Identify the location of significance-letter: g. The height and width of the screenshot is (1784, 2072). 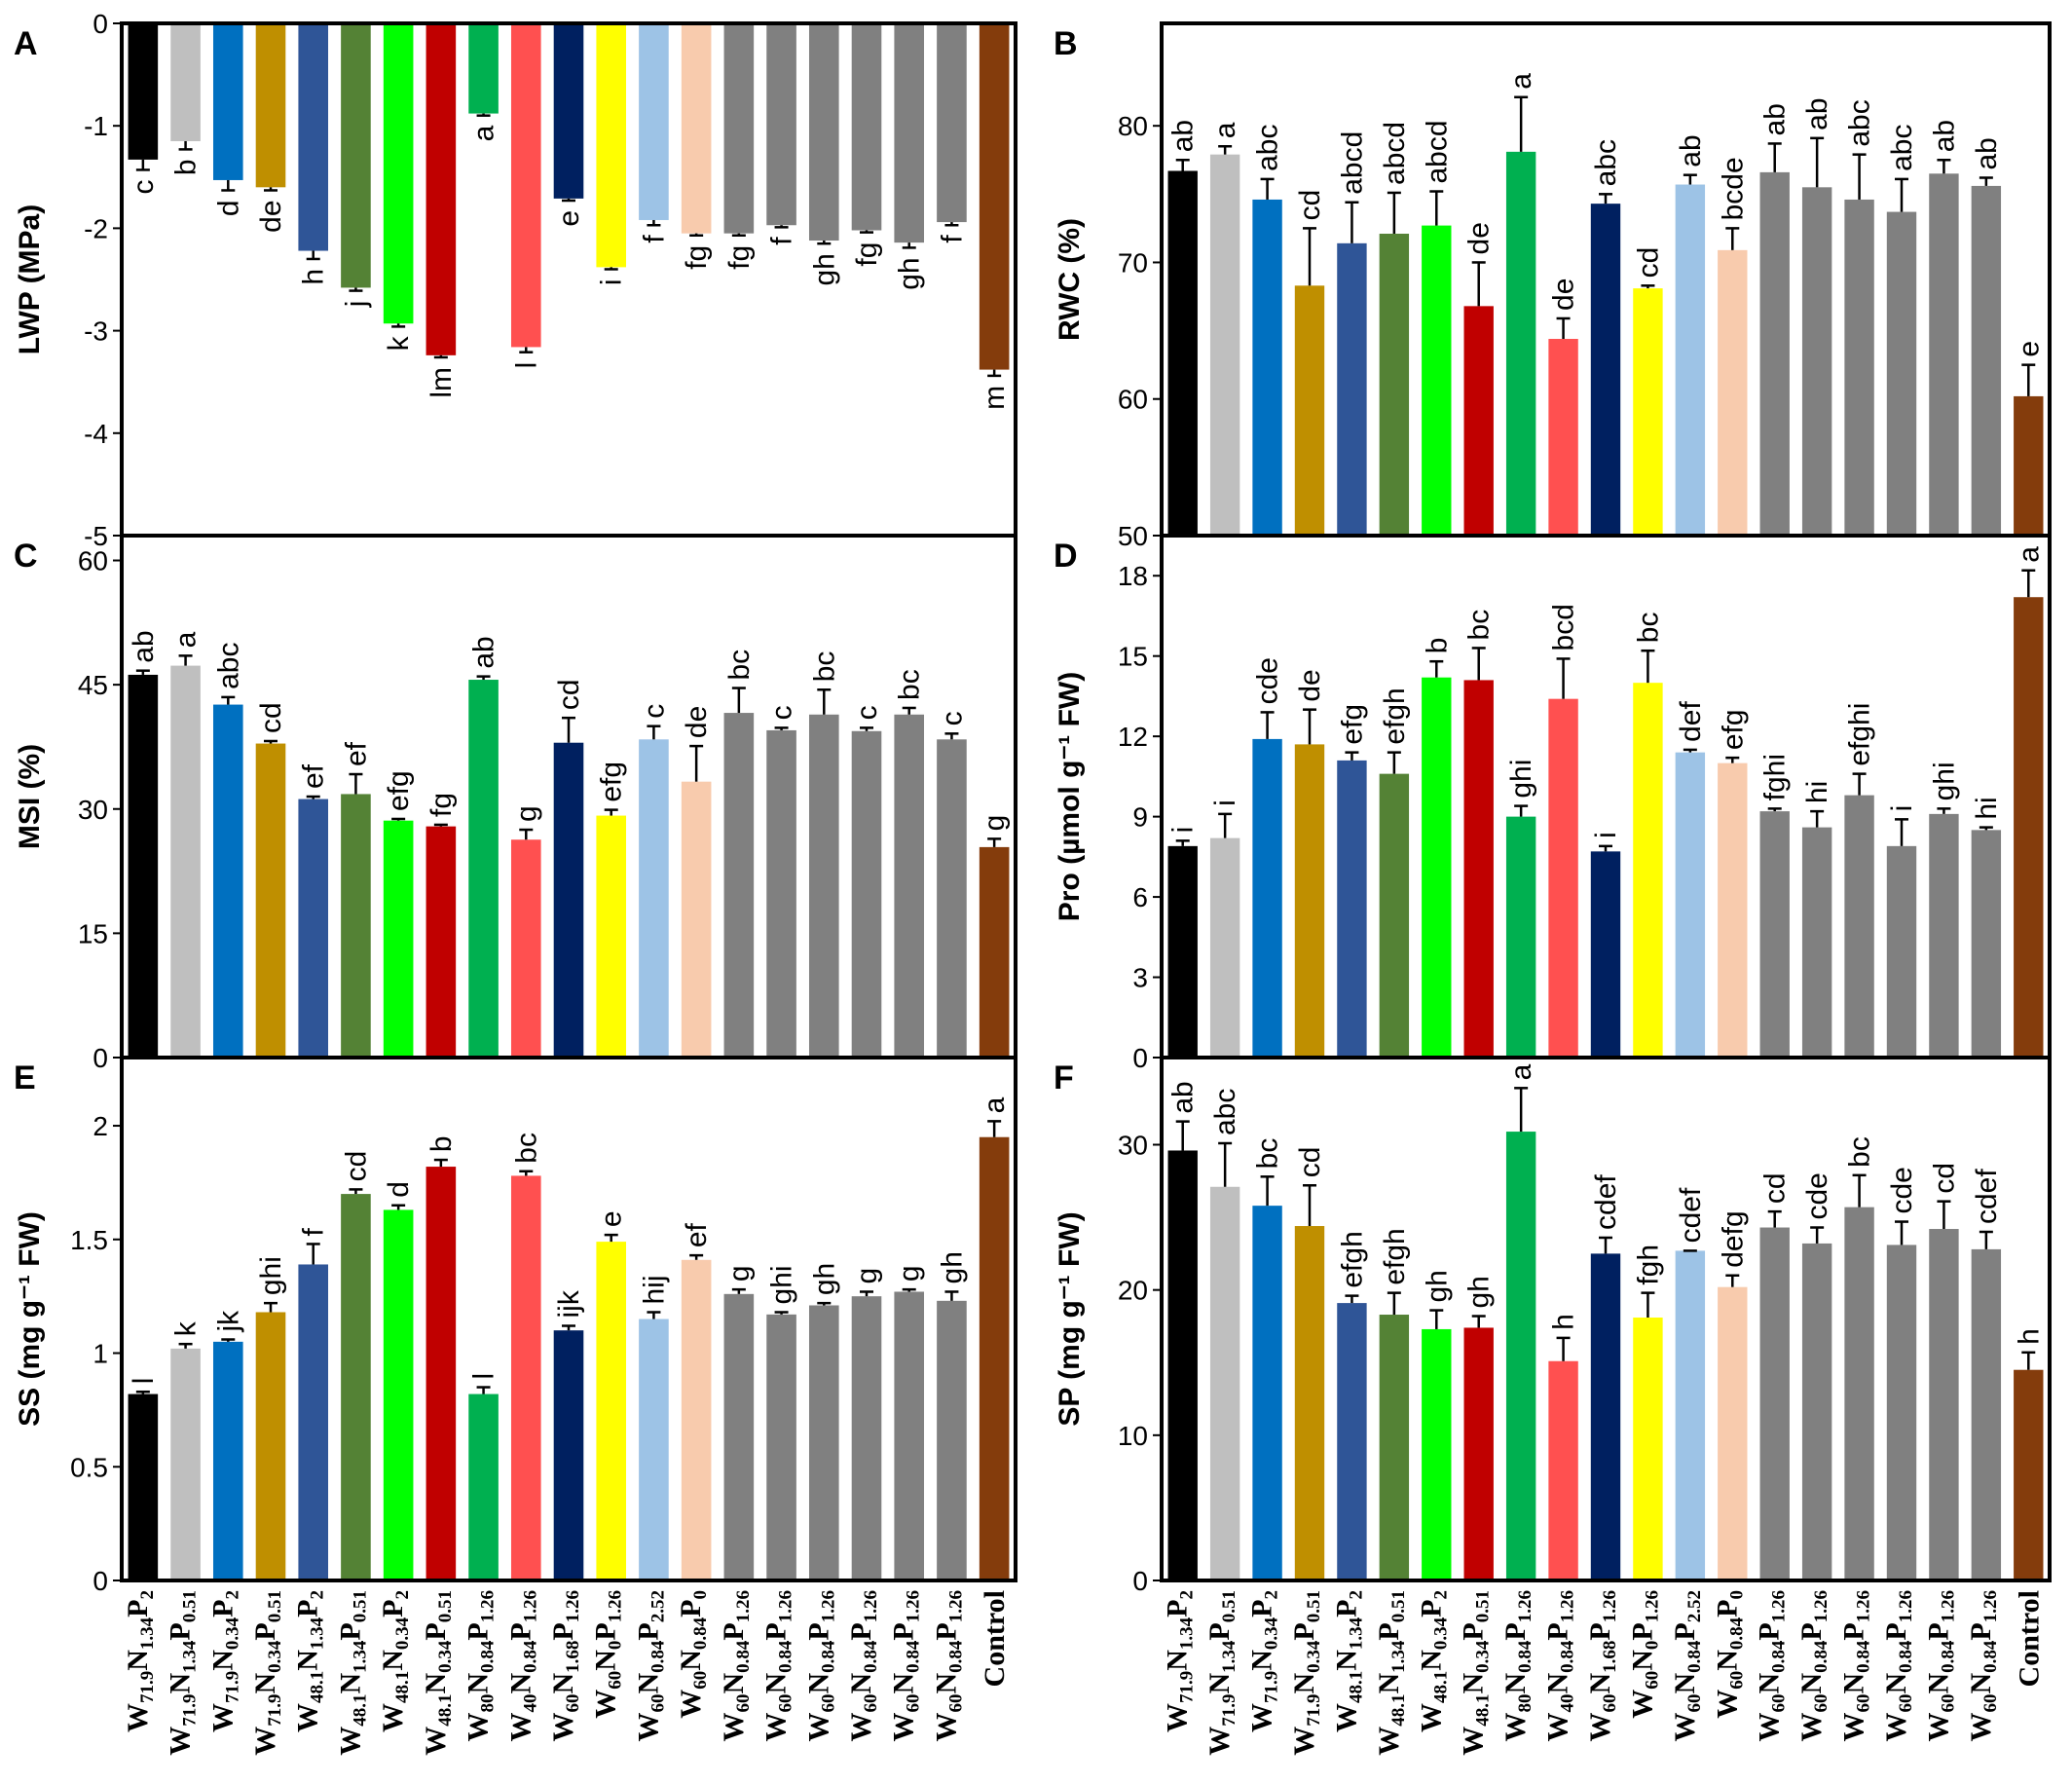
(995, 824).